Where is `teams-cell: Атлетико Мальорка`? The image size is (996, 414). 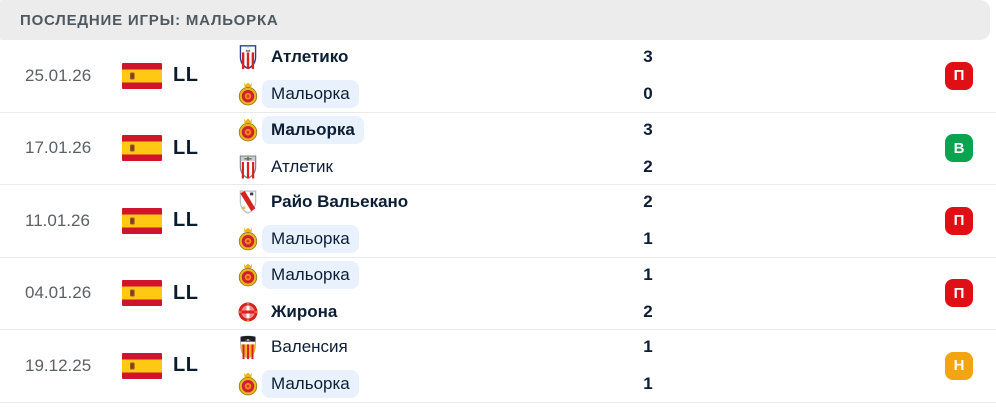 teams-cell: Атлетико Мальорка is located at coordinates (432, 75).